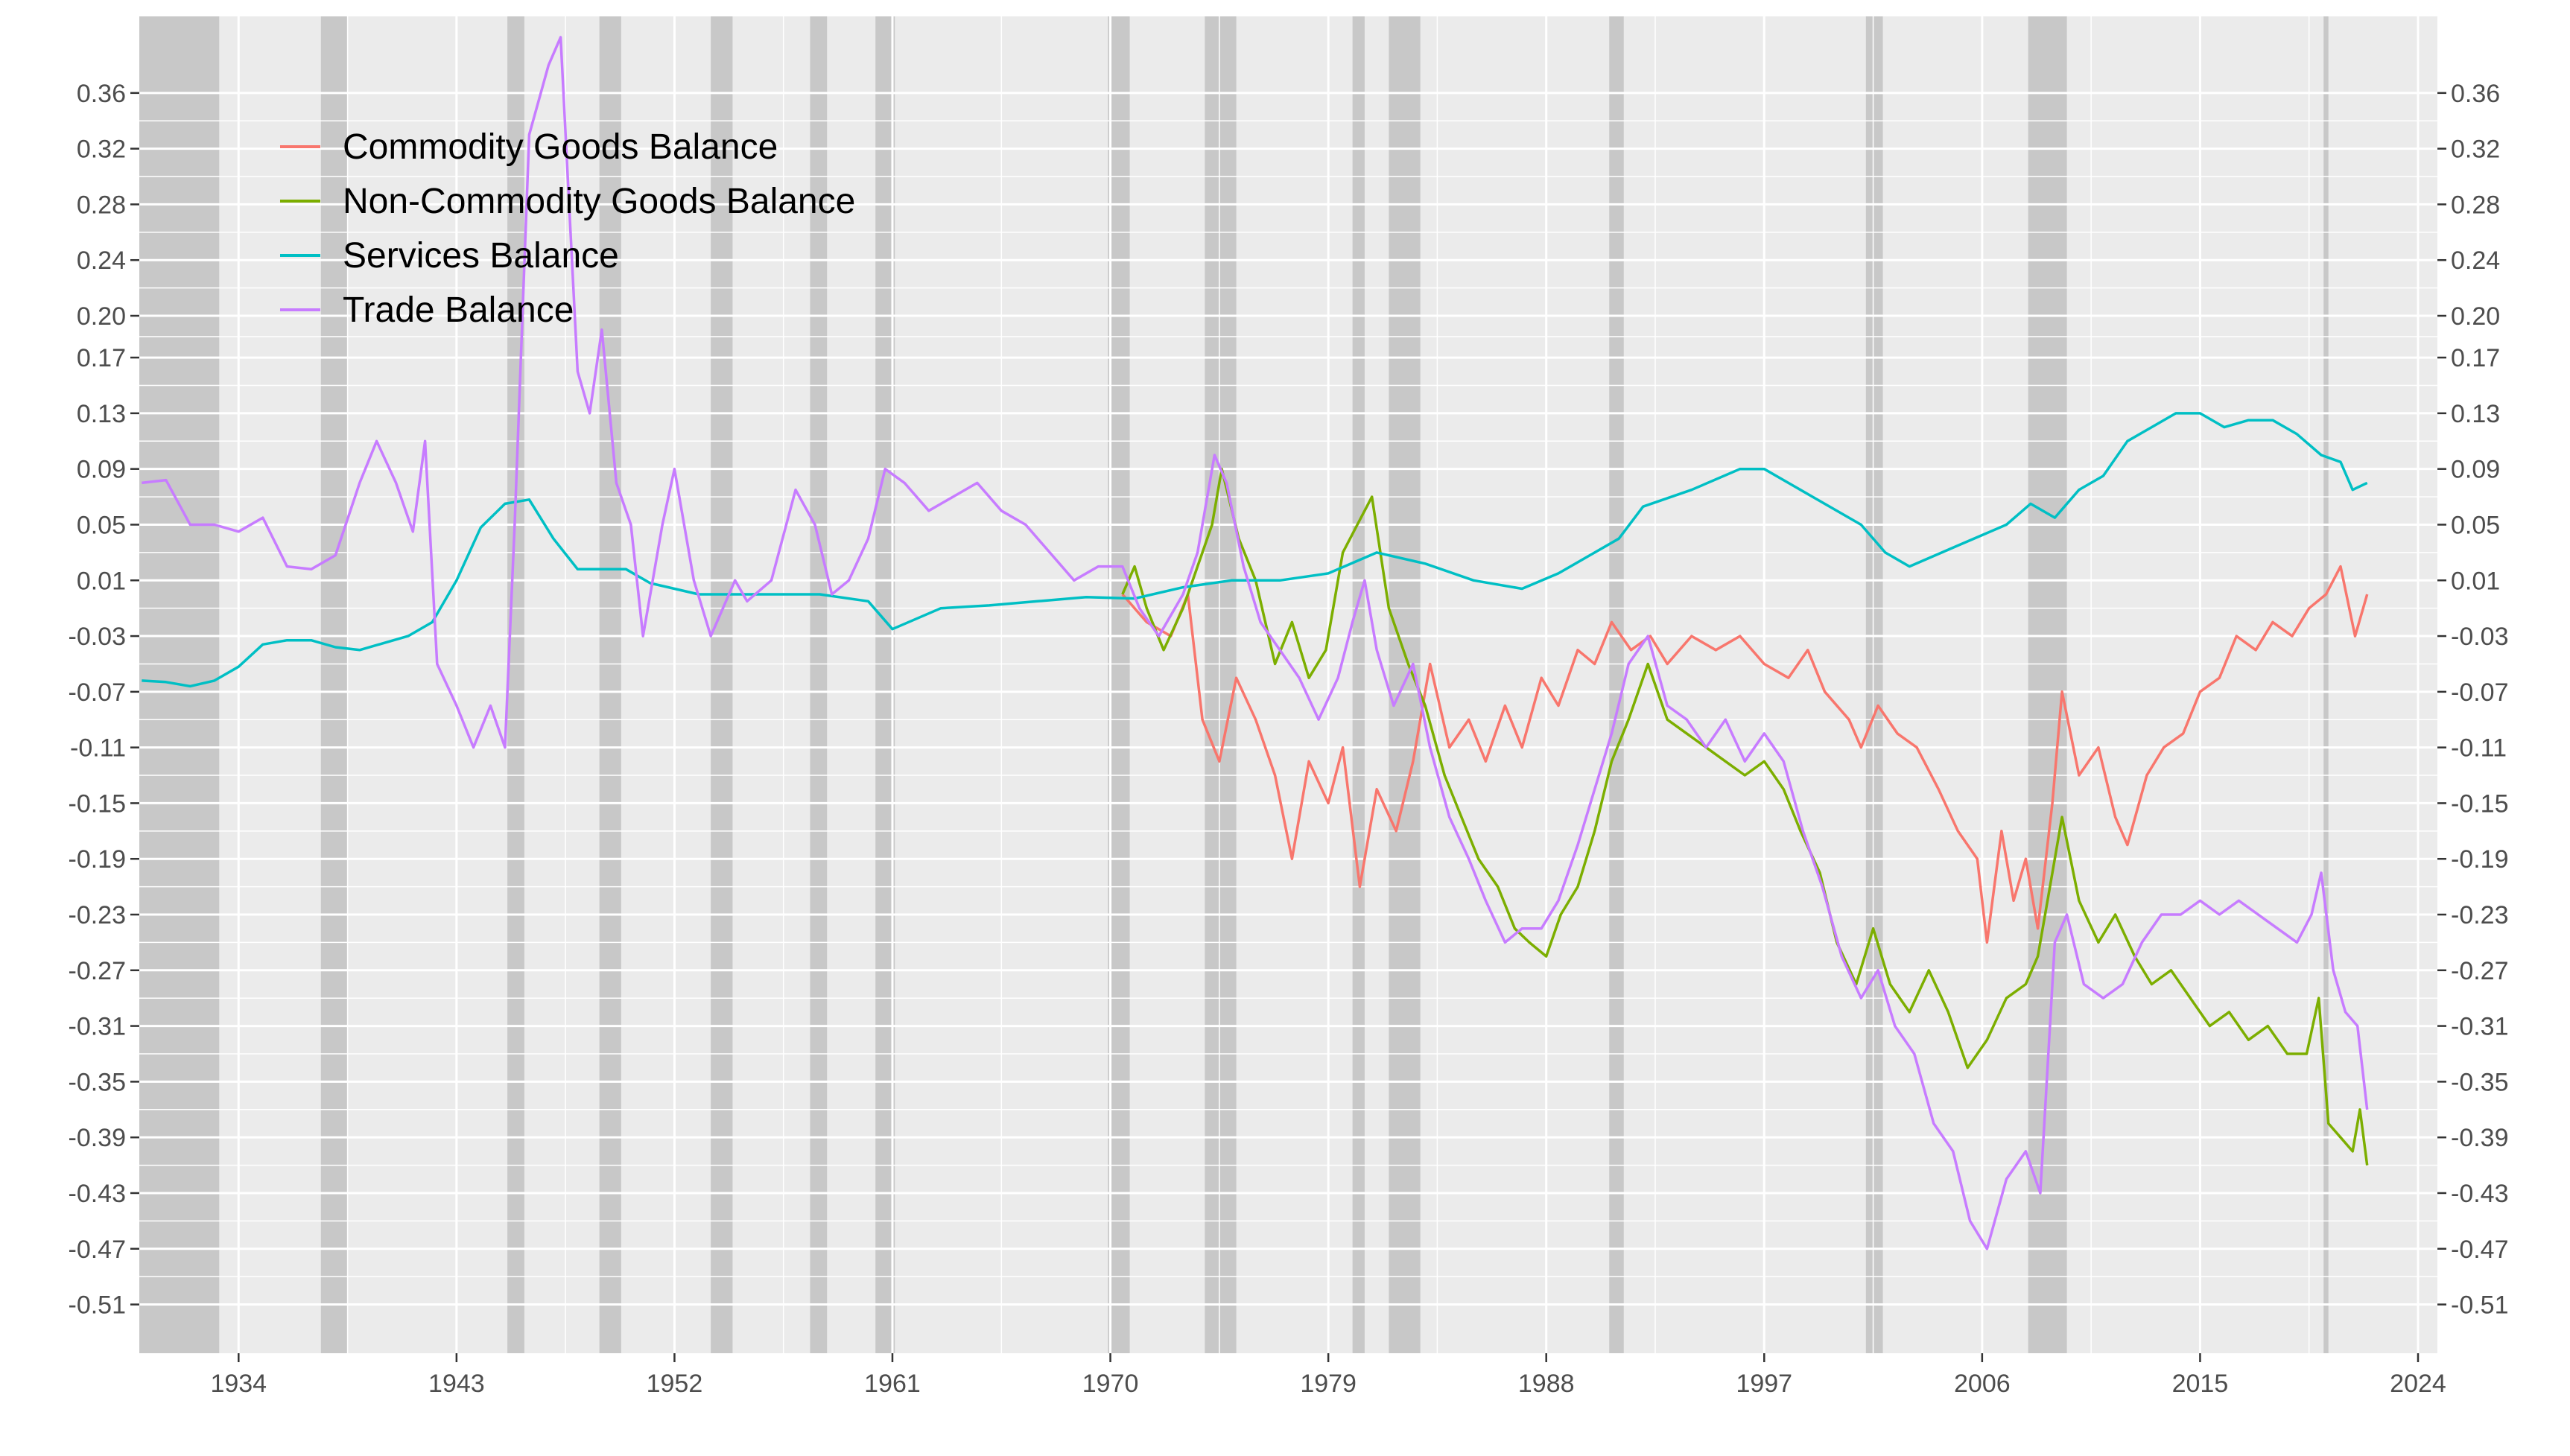 This screenshot has width=2570, height=1456. I want to click on legend-label-services-balance: Services Balance, so click(481, 256).